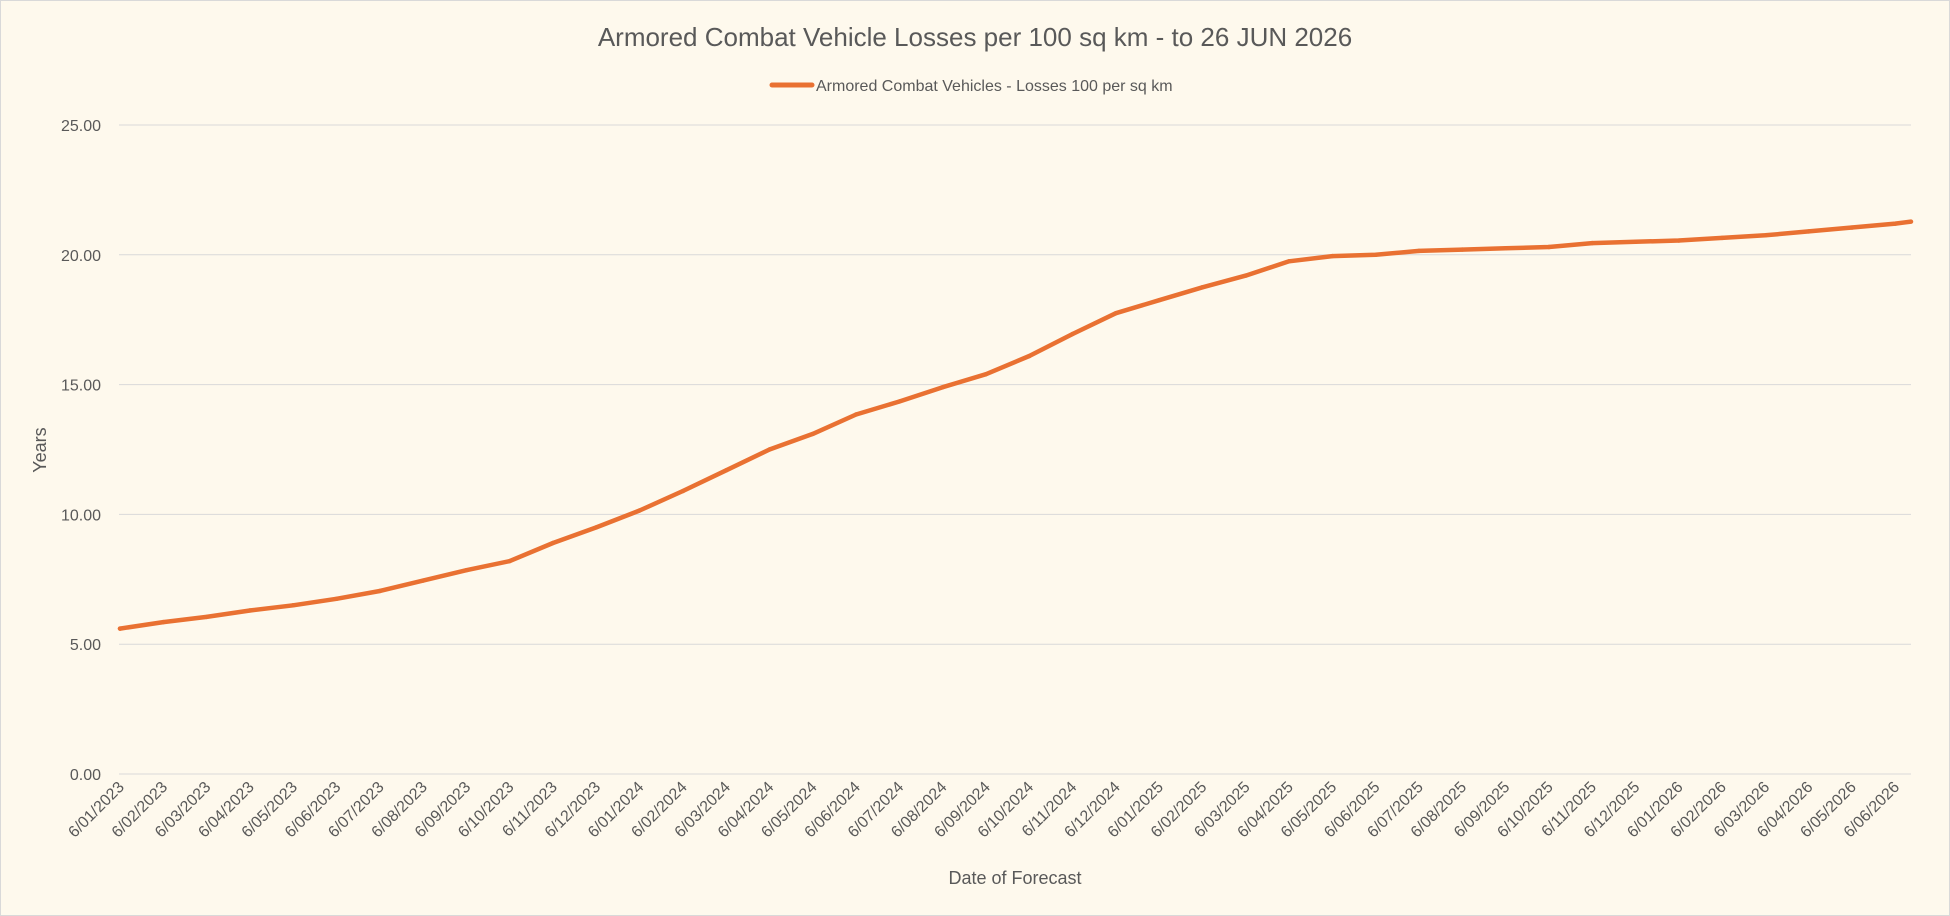 Image resolution: width=1950 pixels, height=916 pixels. What do you see at coordinates (85, 775) in the screenshot?
I see `y-tick-label: 0.00` at bounding box center [85, 775].